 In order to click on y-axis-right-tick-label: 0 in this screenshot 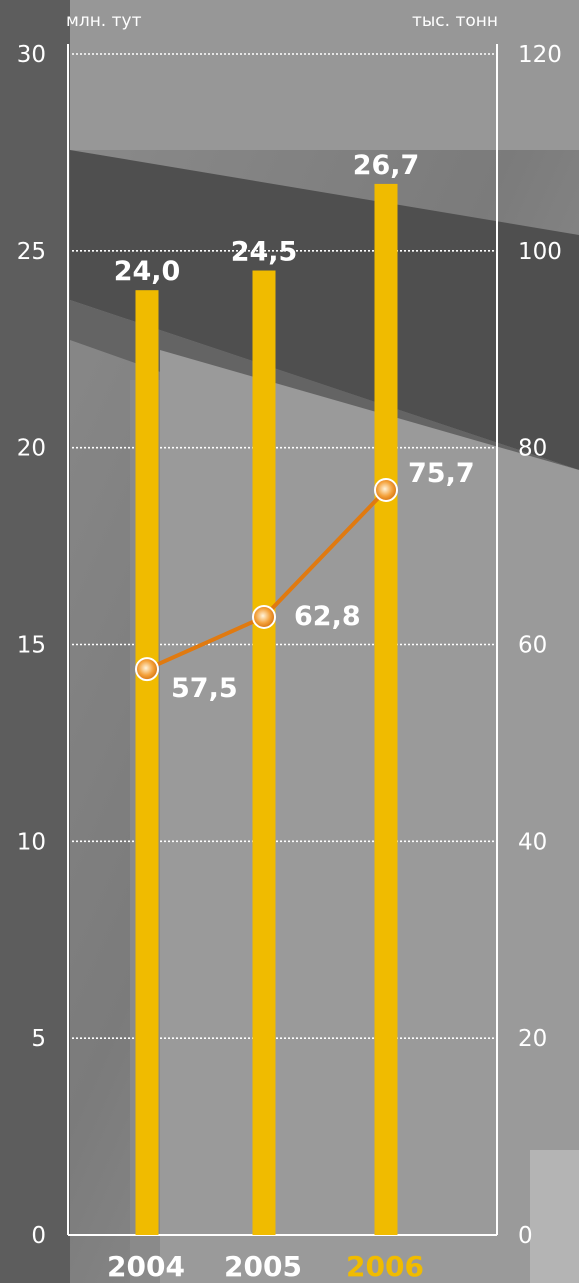, I will do `click(525, 1236)`.